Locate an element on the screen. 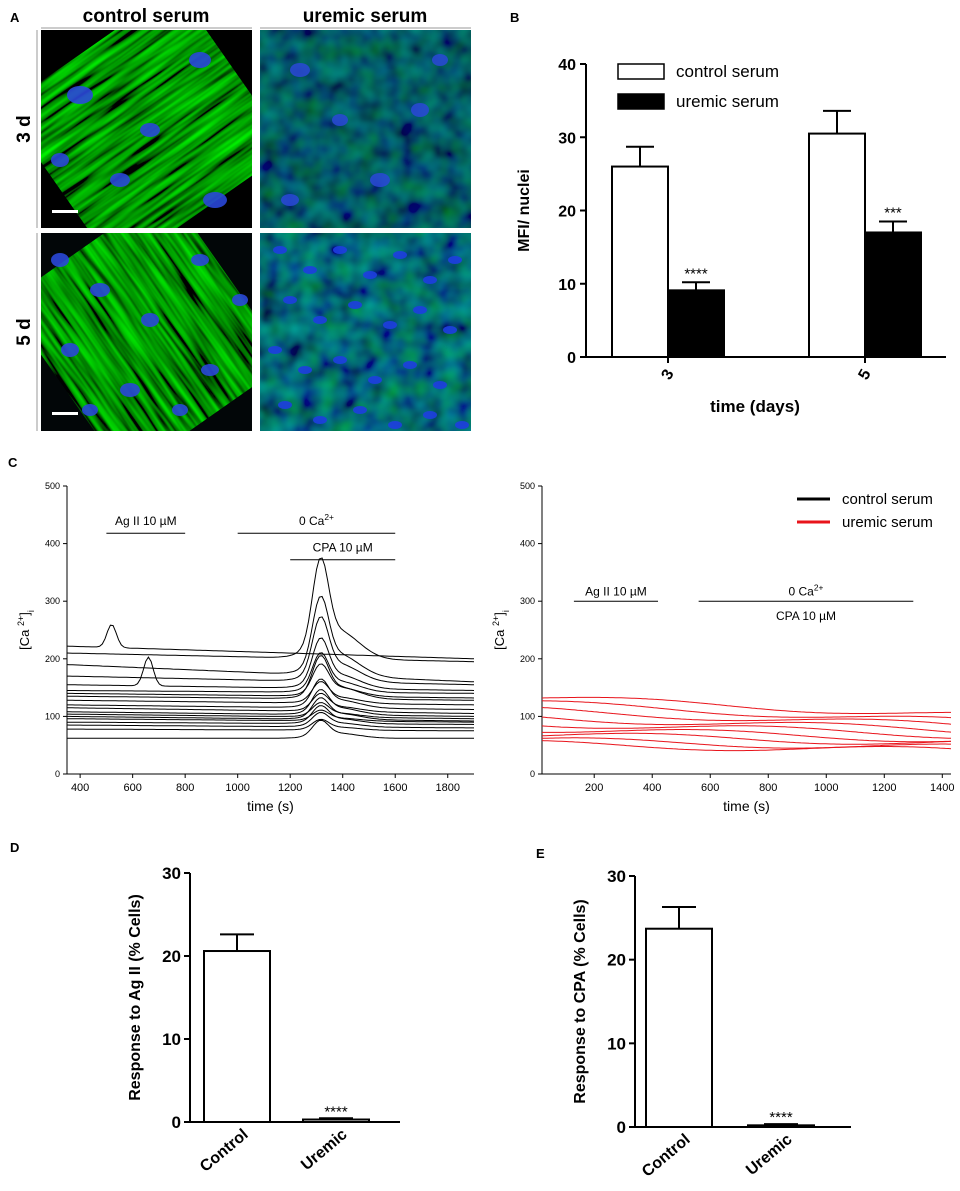  panel-label-a: A is located at coordinates (15, 17).